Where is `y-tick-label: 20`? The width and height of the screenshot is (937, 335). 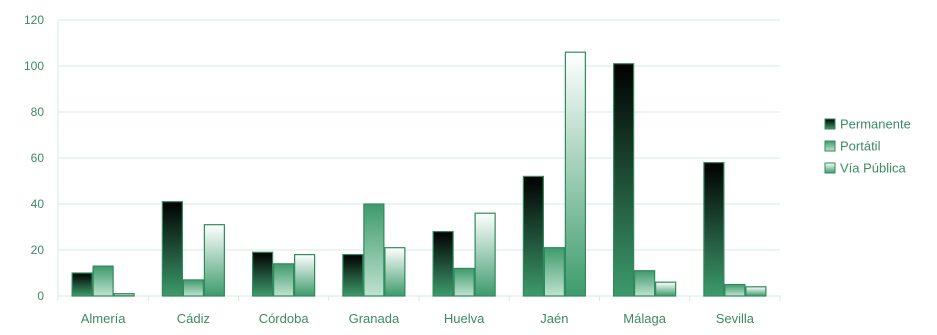
y-tick-label: 20 is located at coordinates (38, 250).